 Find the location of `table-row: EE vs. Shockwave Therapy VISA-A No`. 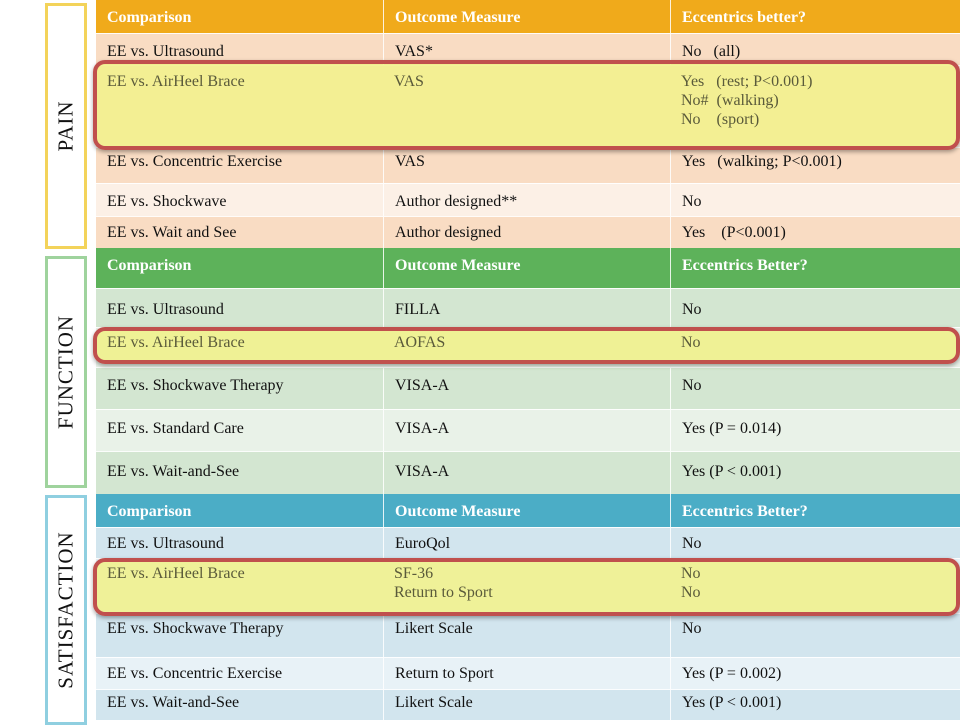

table-row: EE vs. Shockwave Therapy VISA-A No is located at coordinates (528, 388).